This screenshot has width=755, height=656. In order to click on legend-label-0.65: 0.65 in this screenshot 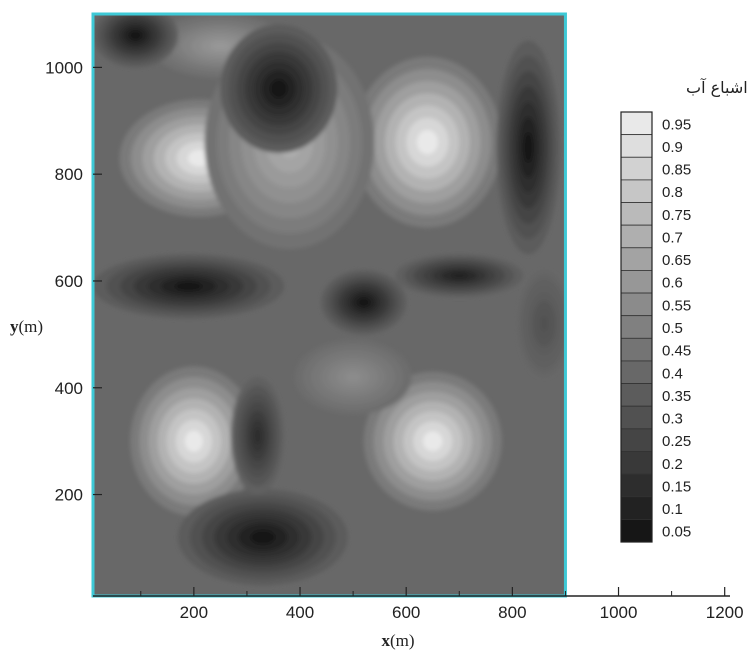, I will do `click(676, 260)`.